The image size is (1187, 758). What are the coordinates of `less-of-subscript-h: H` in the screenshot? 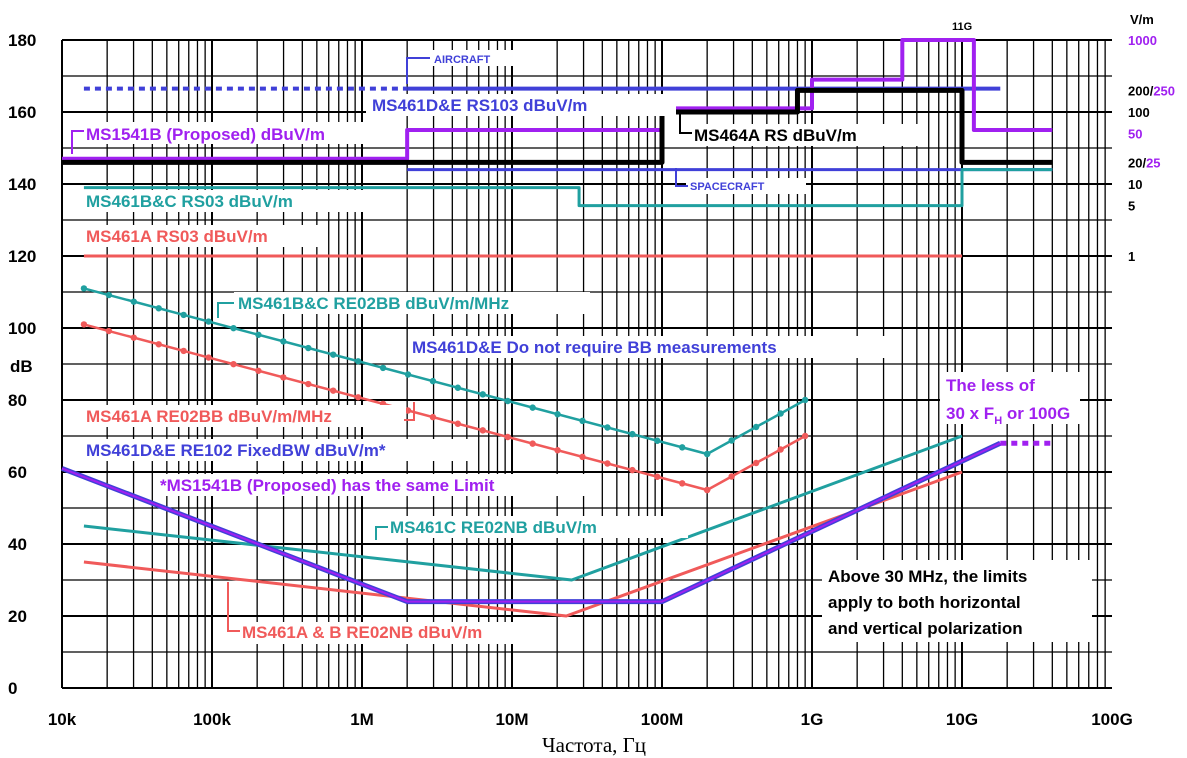 It's located at (998, 421).